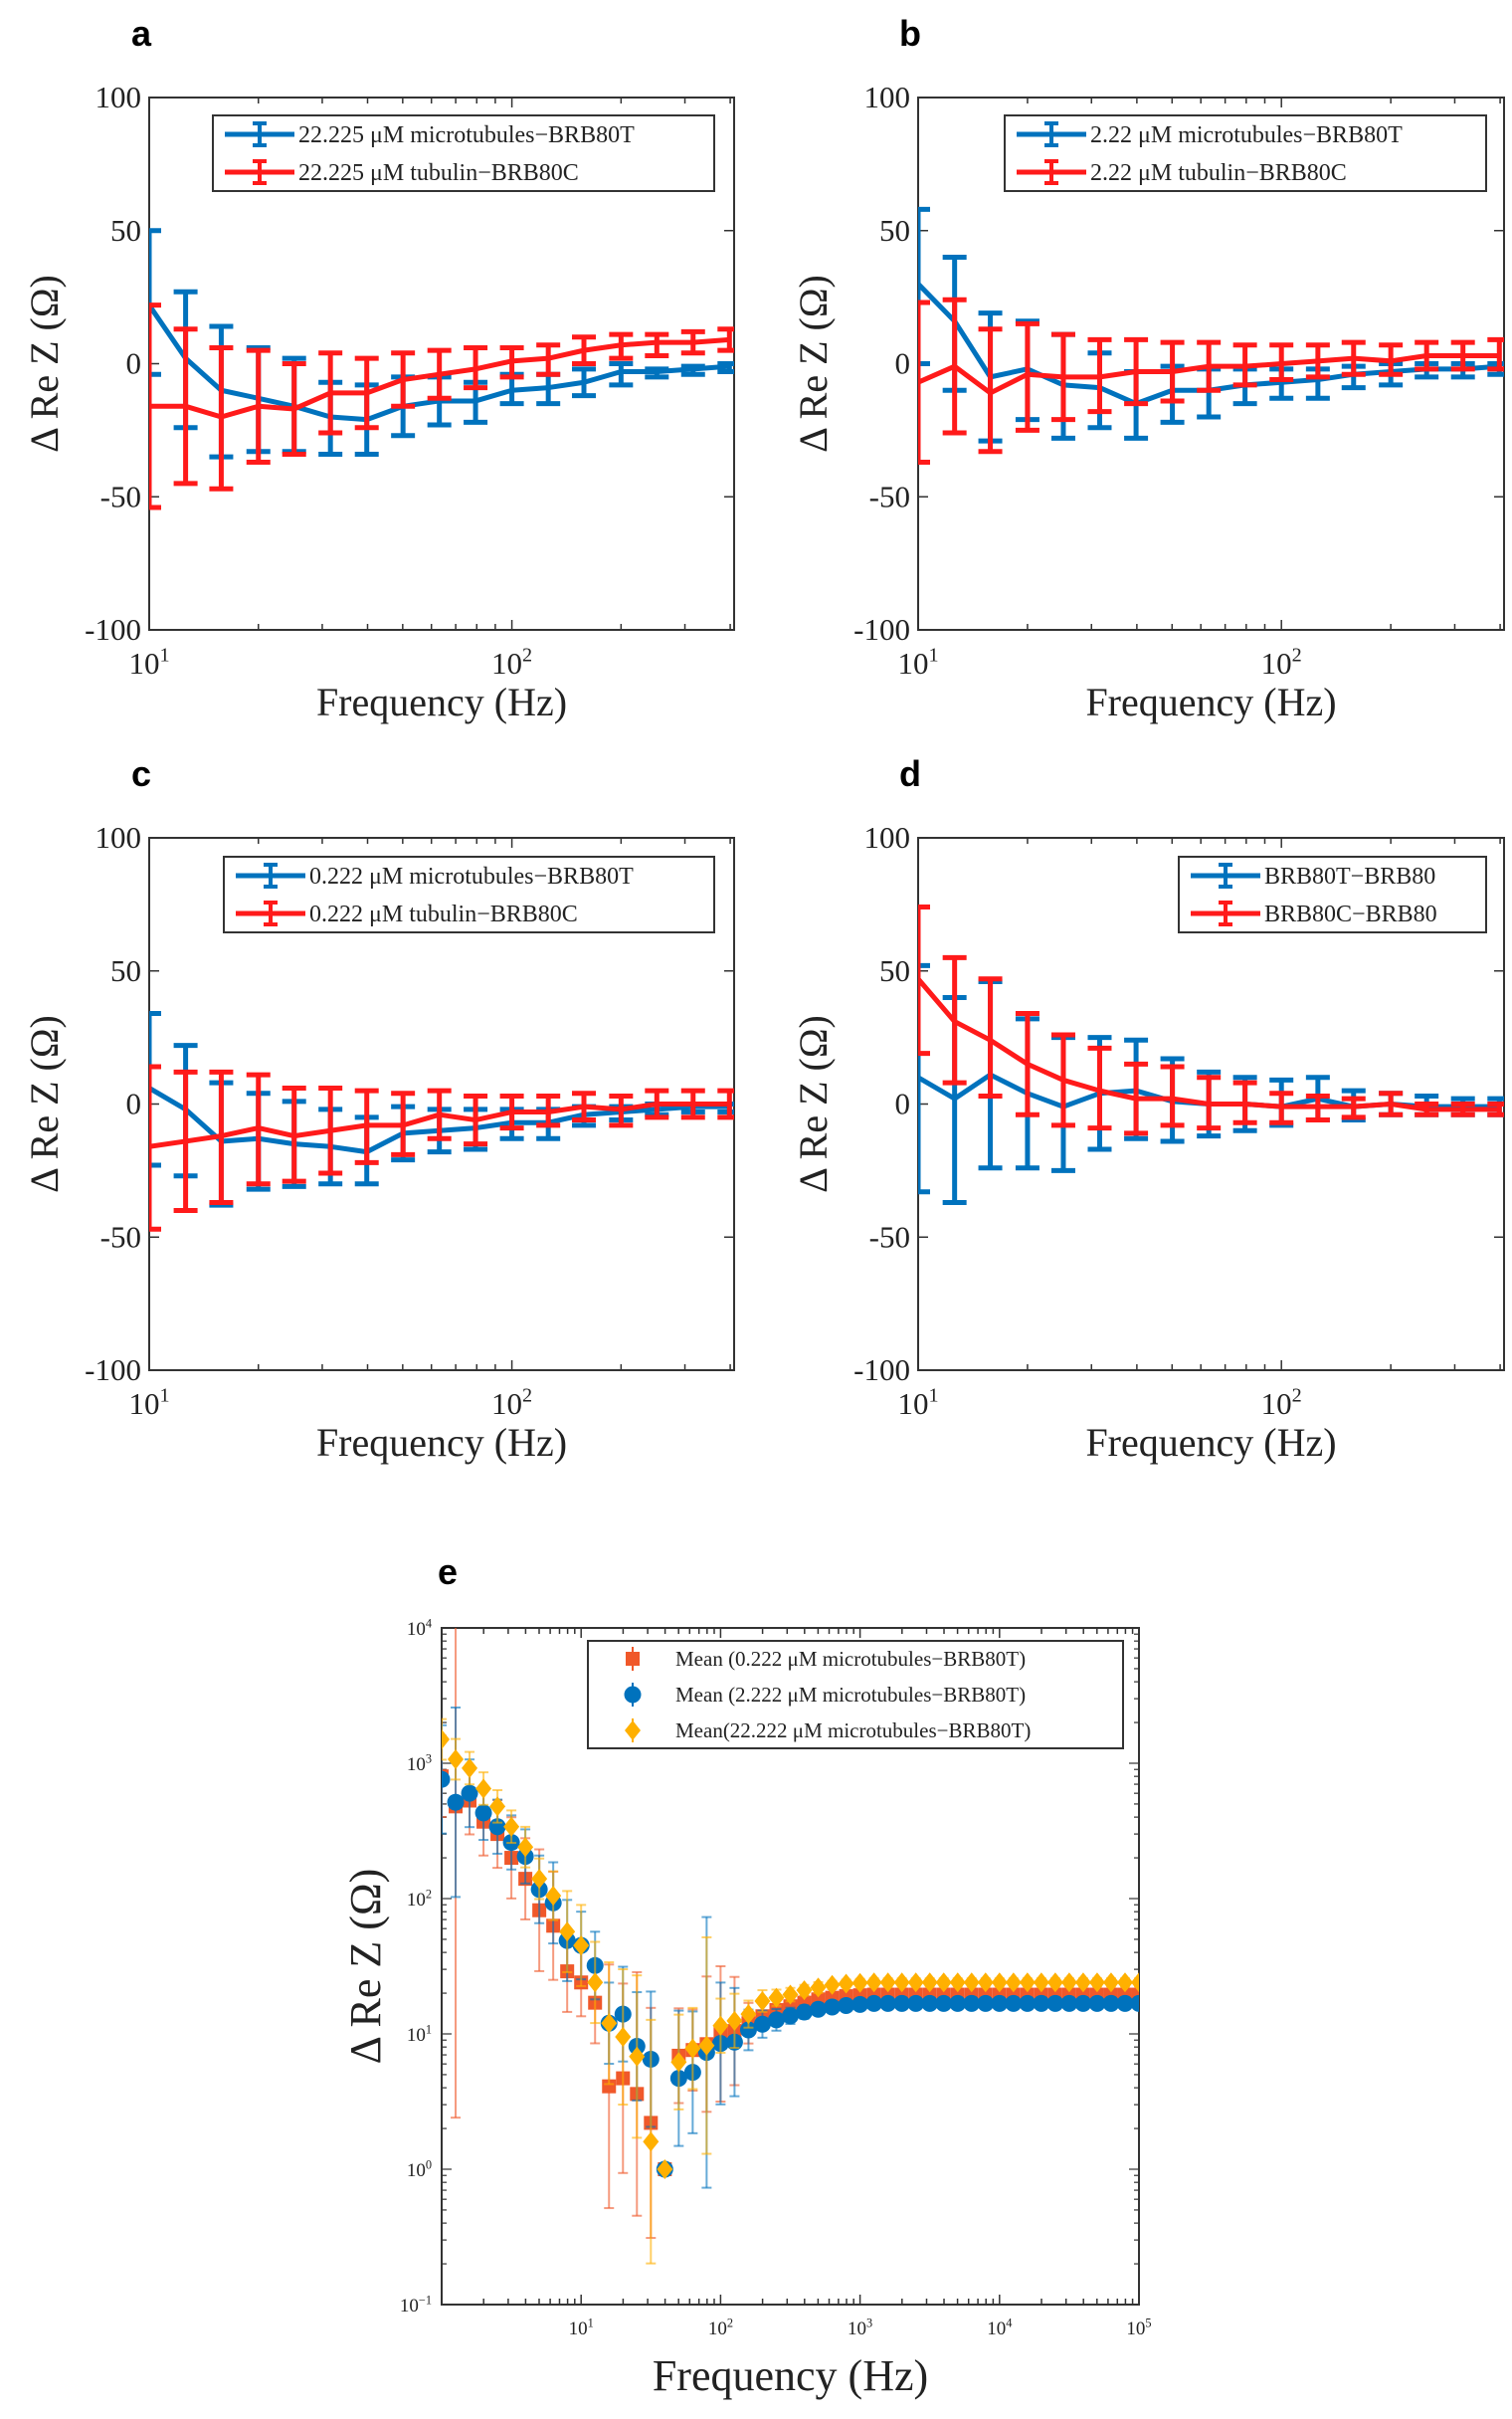 This screenshot has width=1512, height=2419. What do you see at coordinates (850, 1695) in the screenshot?
I see `legend-label: Mean (2.222 μM microtubules−BRB80T)` at bounding box center [850, 1695].